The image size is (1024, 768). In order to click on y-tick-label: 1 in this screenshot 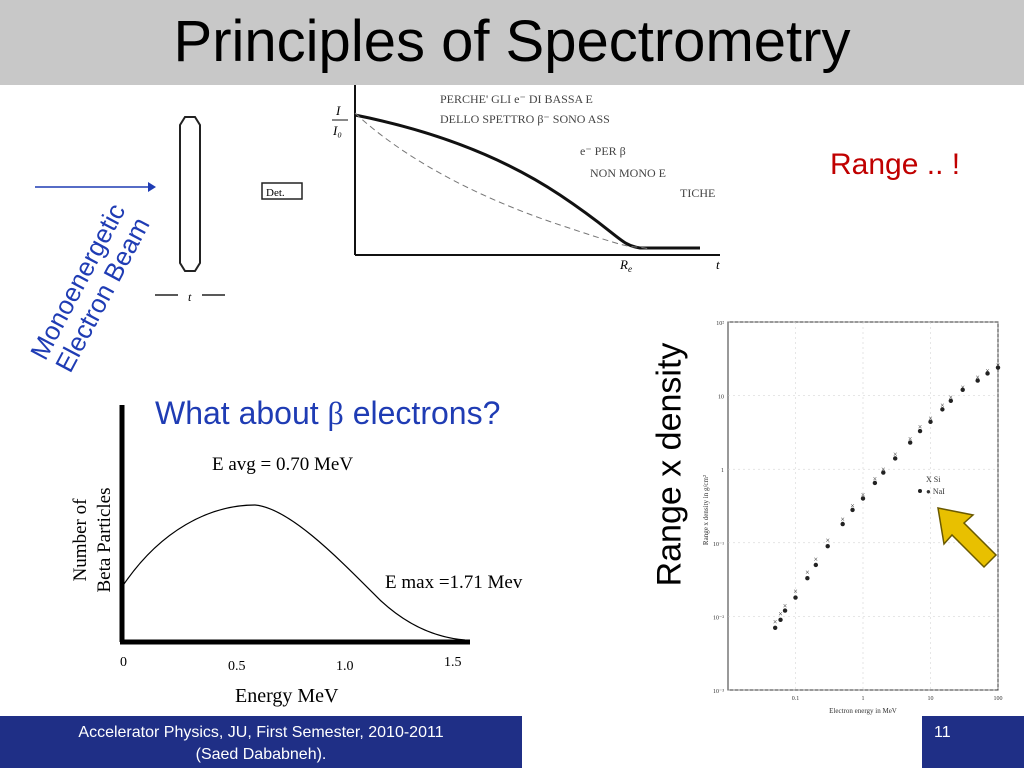, I will do `click(722, 471)`.